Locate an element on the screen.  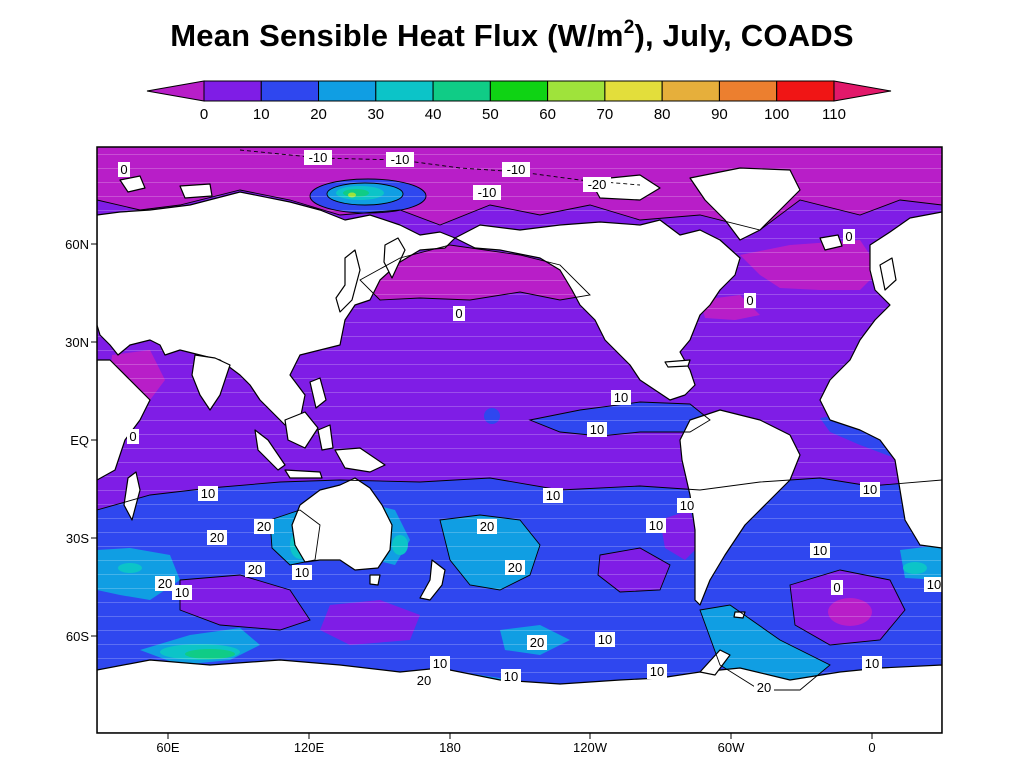
colorbar-tick-label: 90 is located at coordinates (719, 114).